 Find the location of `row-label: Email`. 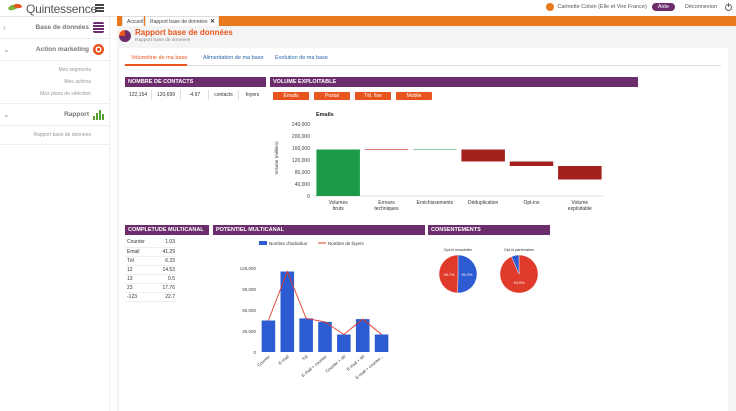

row-label: Email is located at coordinates (140, 252).